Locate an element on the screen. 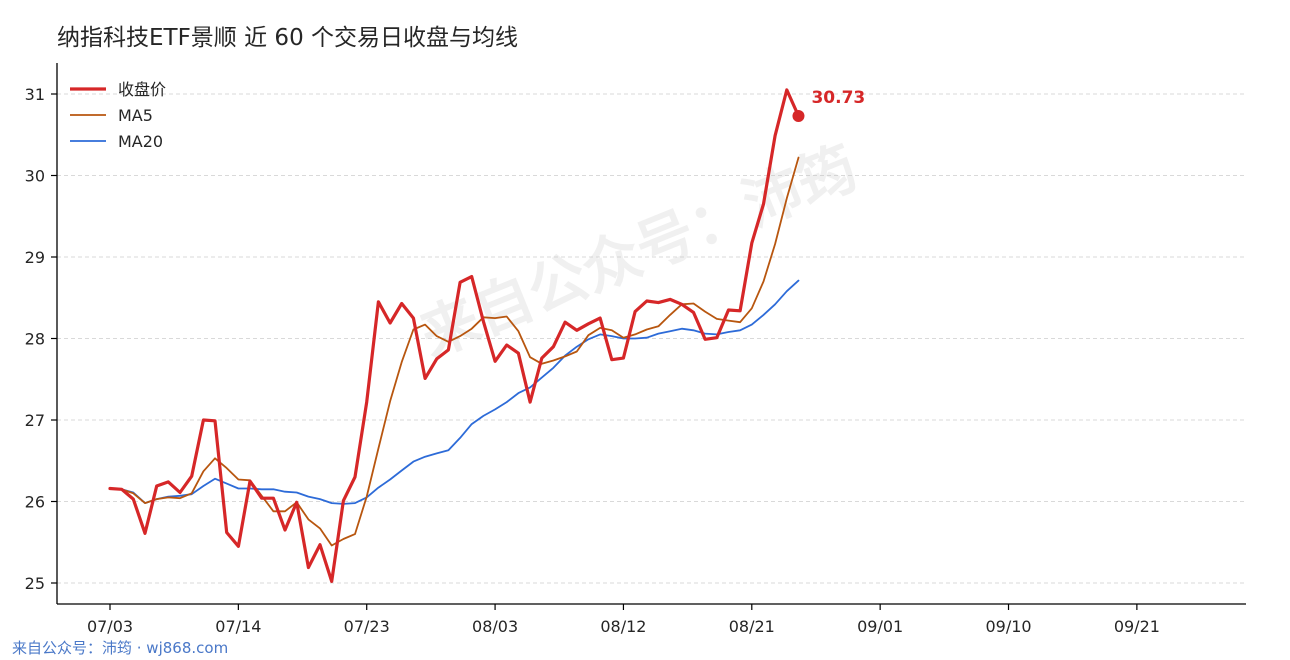 The image size is (1290, 660). watermark-text: 来自公众号：沛筠 is located at coordinates (639, 251).